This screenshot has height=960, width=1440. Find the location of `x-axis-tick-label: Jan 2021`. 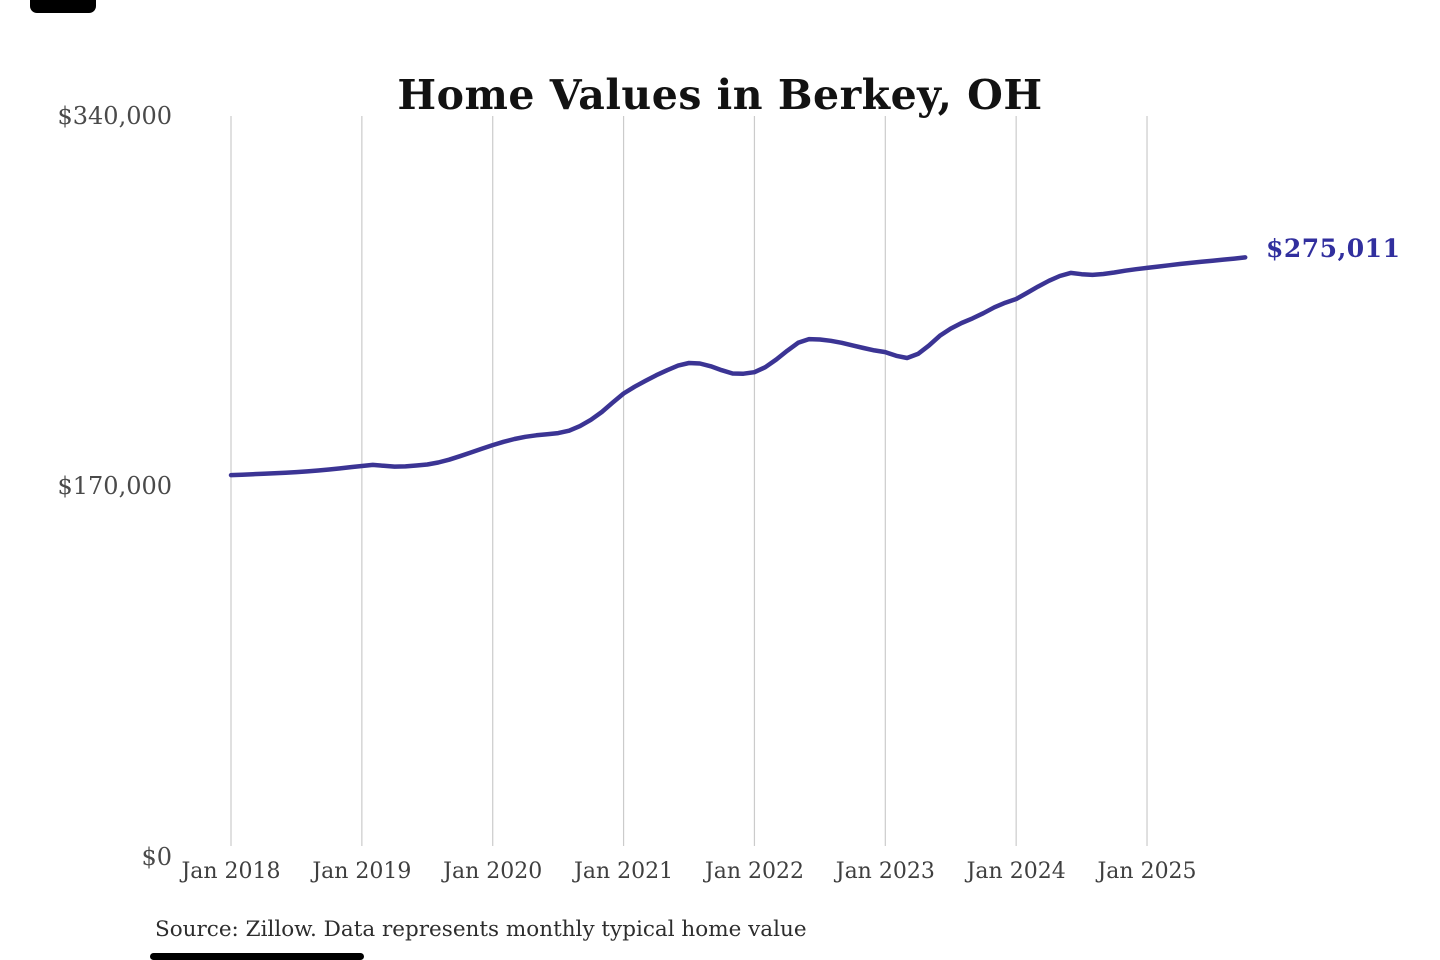

x-axis-tick-label: Jan 2021 is located at coordinates (622, 871).